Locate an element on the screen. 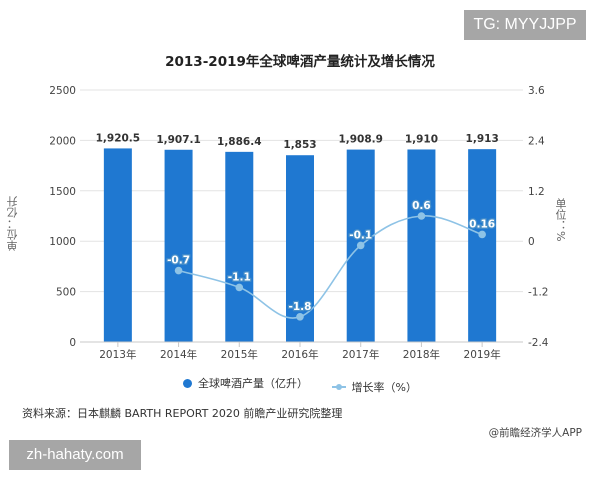  svg-text: 2013年 is located at coordinates (117, 354).